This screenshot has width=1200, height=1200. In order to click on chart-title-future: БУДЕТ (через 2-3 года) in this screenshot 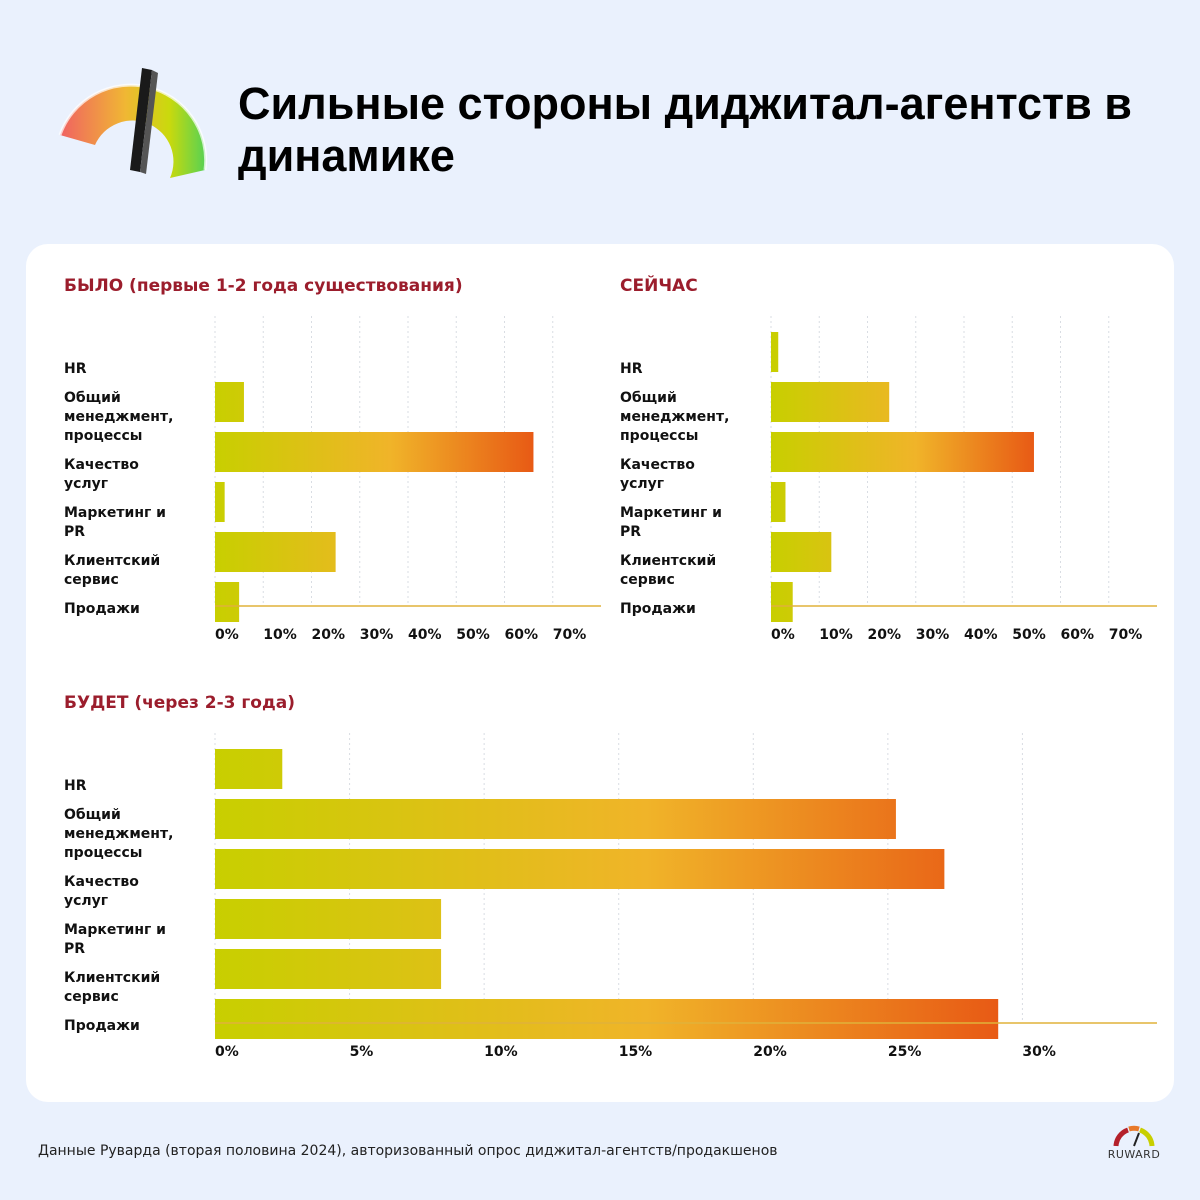, I will do `click(179, 703)`.